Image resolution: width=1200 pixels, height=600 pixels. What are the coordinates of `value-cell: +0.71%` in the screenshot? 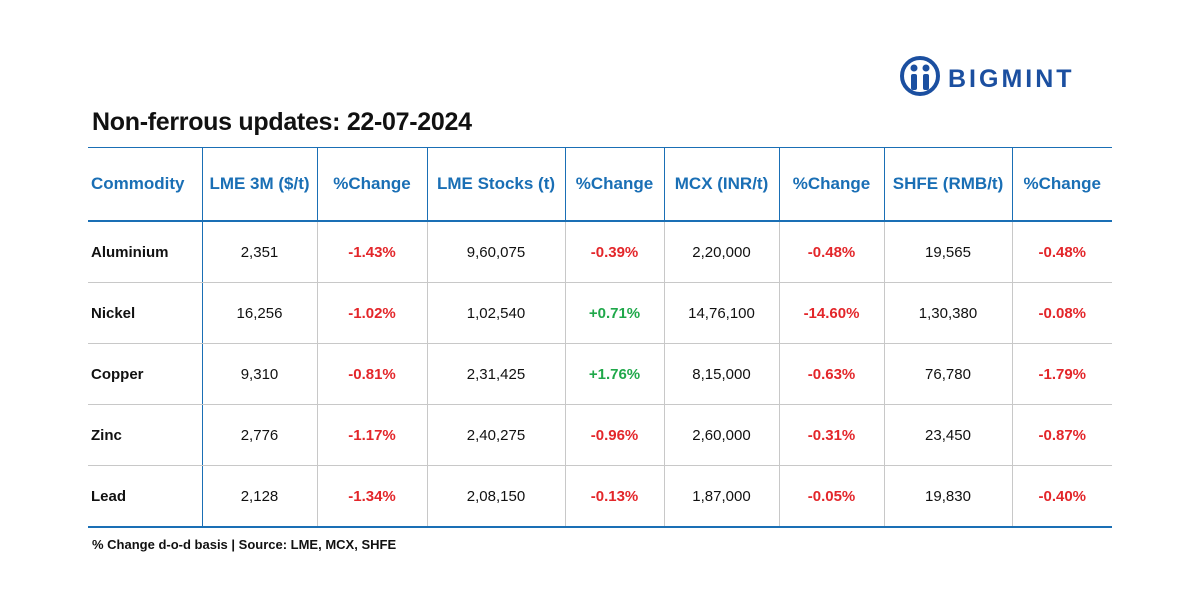 It's located at (614, 313).